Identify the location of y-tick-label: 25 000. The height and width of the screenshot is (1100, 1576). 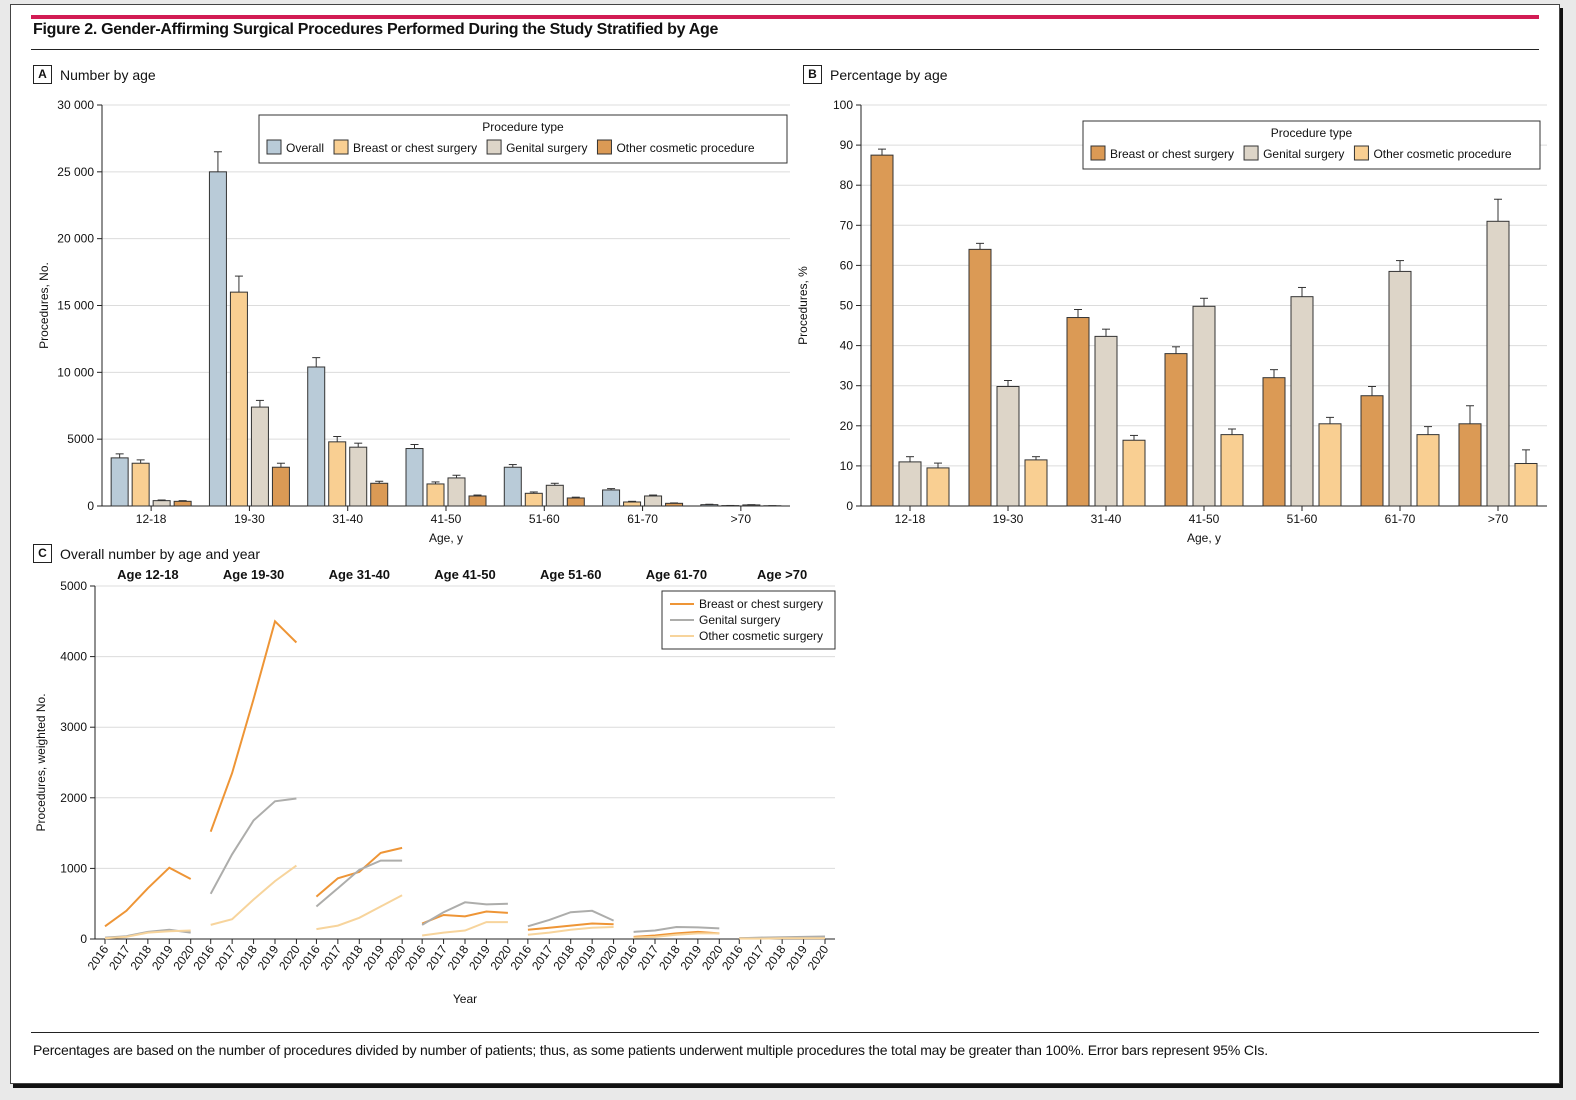
(75, 172).